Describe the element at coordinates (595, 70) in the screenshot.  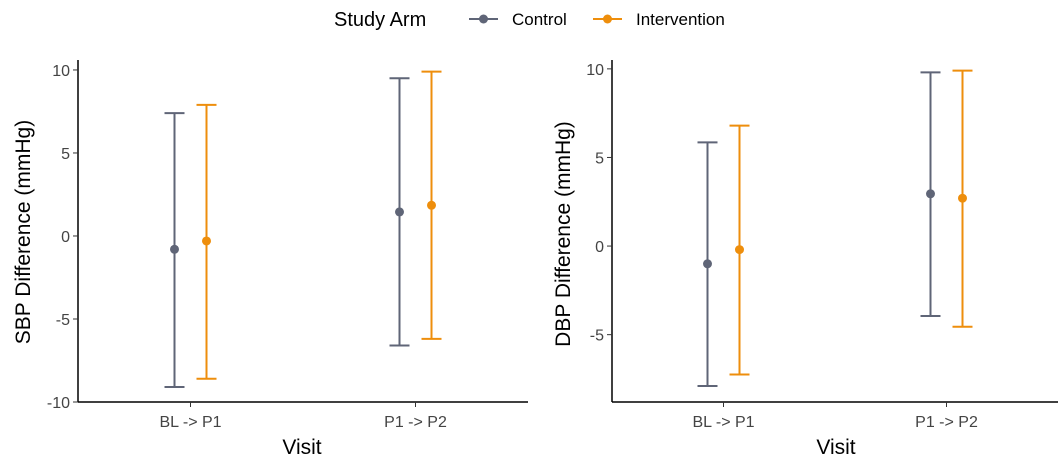
I see `dbp-y-tick-label-3: 10` at that location.